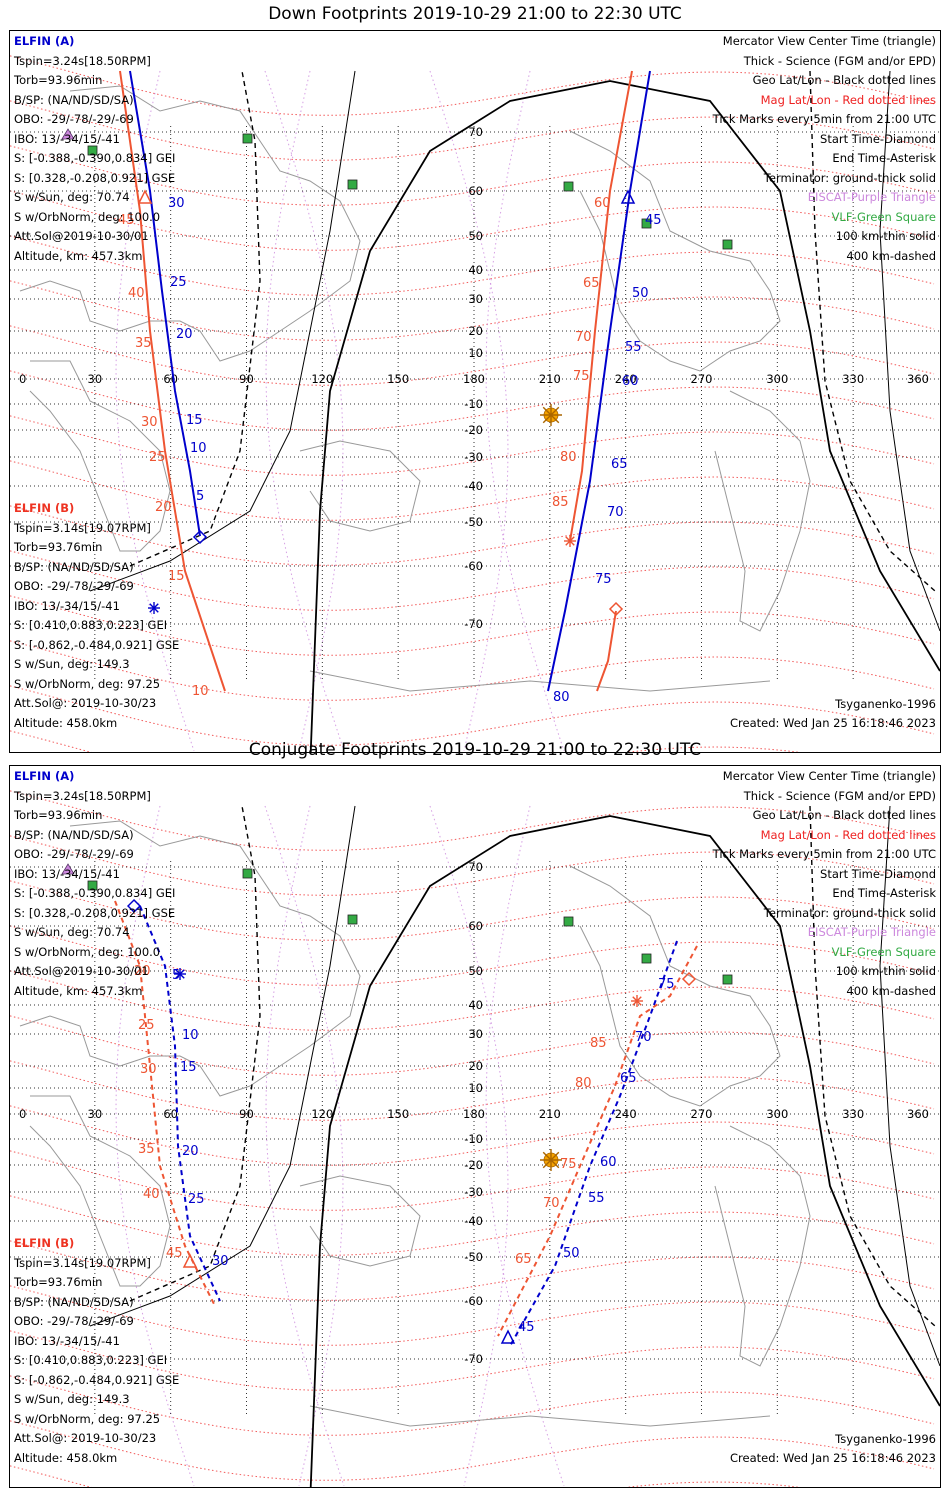 The image size is (950, 1500). What do you see at coordinates (190, 1035) in the screenshot?
I see `elfin-a-tick-label: 10` at bounding box center [190, 1035].